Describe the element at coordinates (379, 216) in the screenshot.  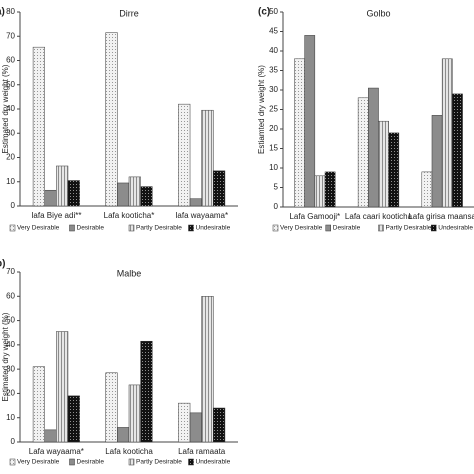
I see `x-tick-label: Lafa caari kooticha` at that location.